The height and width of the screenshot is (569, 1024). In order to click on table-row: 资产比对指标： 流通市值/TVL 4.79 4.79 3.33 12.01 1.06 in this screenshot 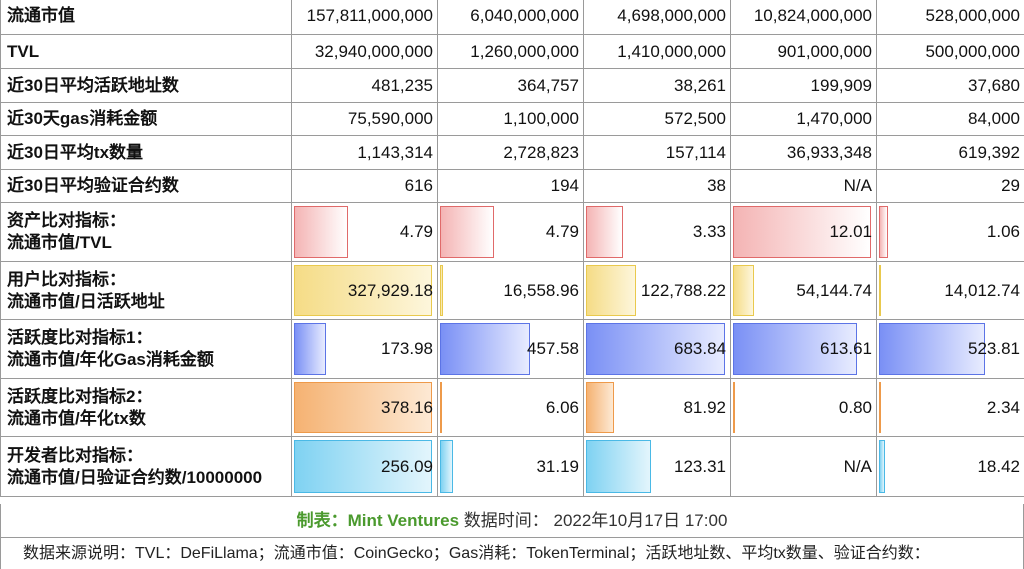, I will do `click(512, 232)`.